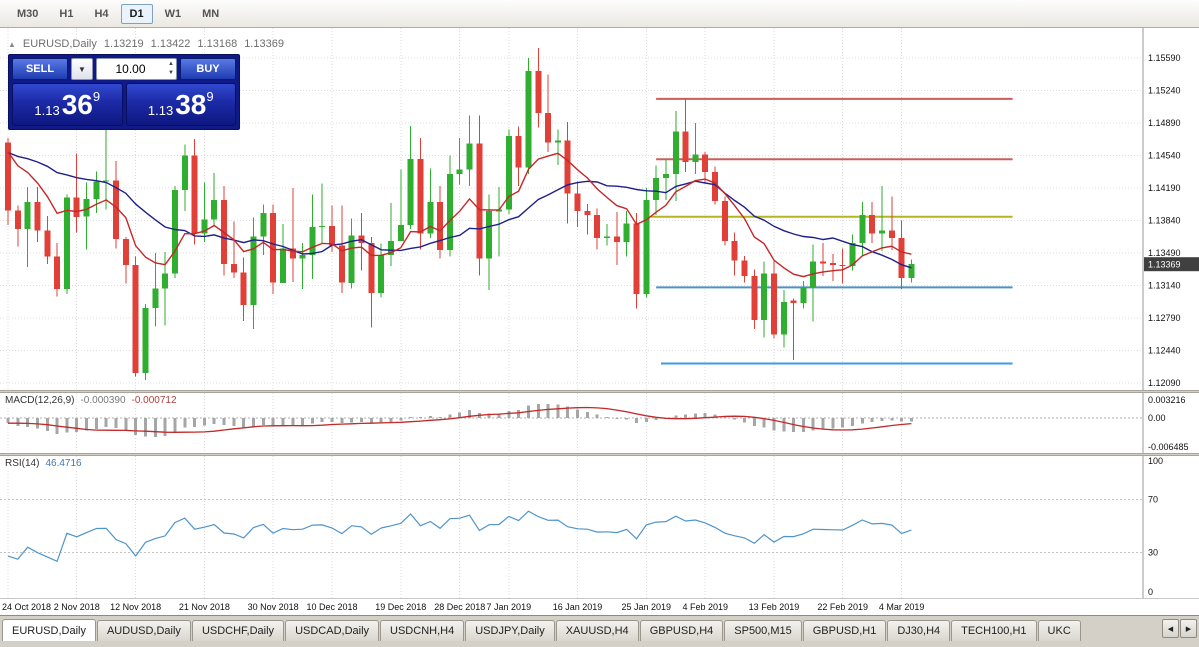  I want to click on collapse-triangle-icon: ▲, so click(12, 44).